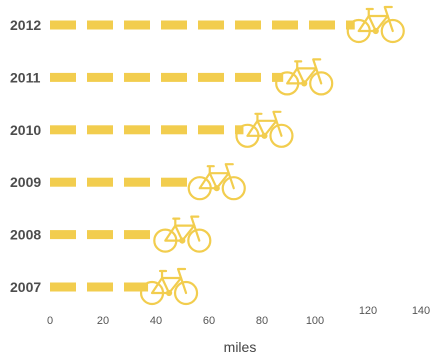 This screenshot has width=432, height=356. What do you see at coordinates (182, 234) in the screenshot?
I see `bicycle-icon-2008` at bounding box center [182, 234].